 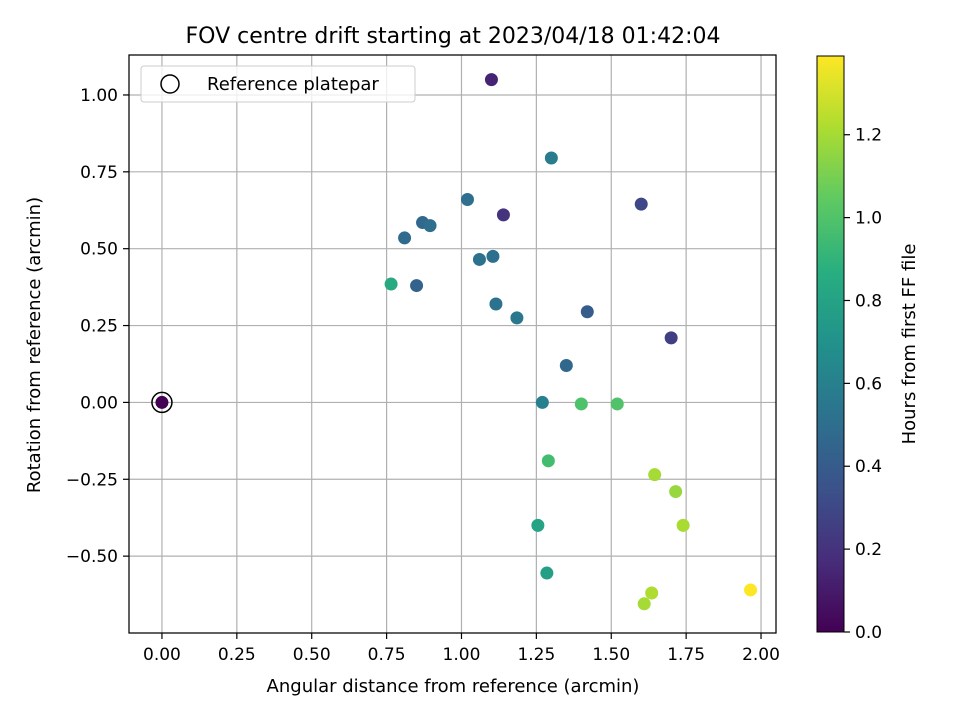 I want to click on x-tick-label: 0.50, so click(x=312, y=655).